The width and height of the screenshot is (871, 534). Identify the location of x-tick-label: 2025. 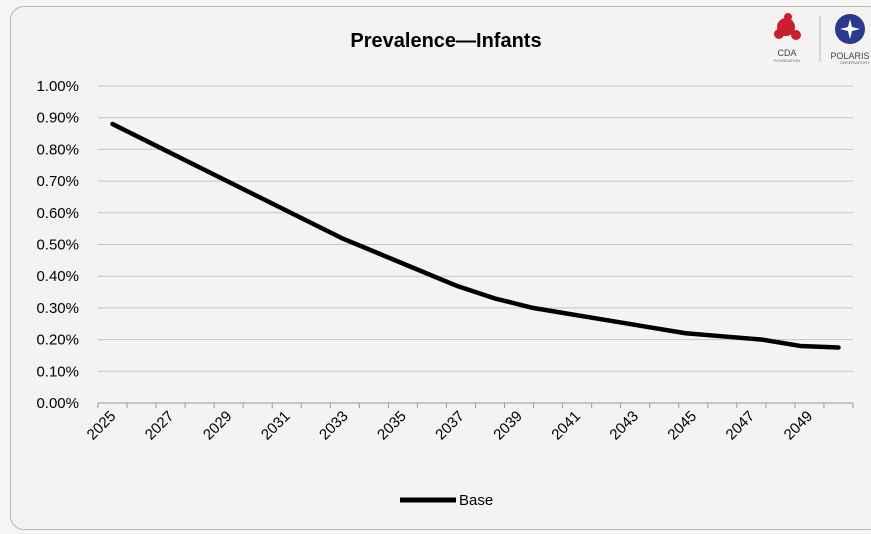
(102, 426).